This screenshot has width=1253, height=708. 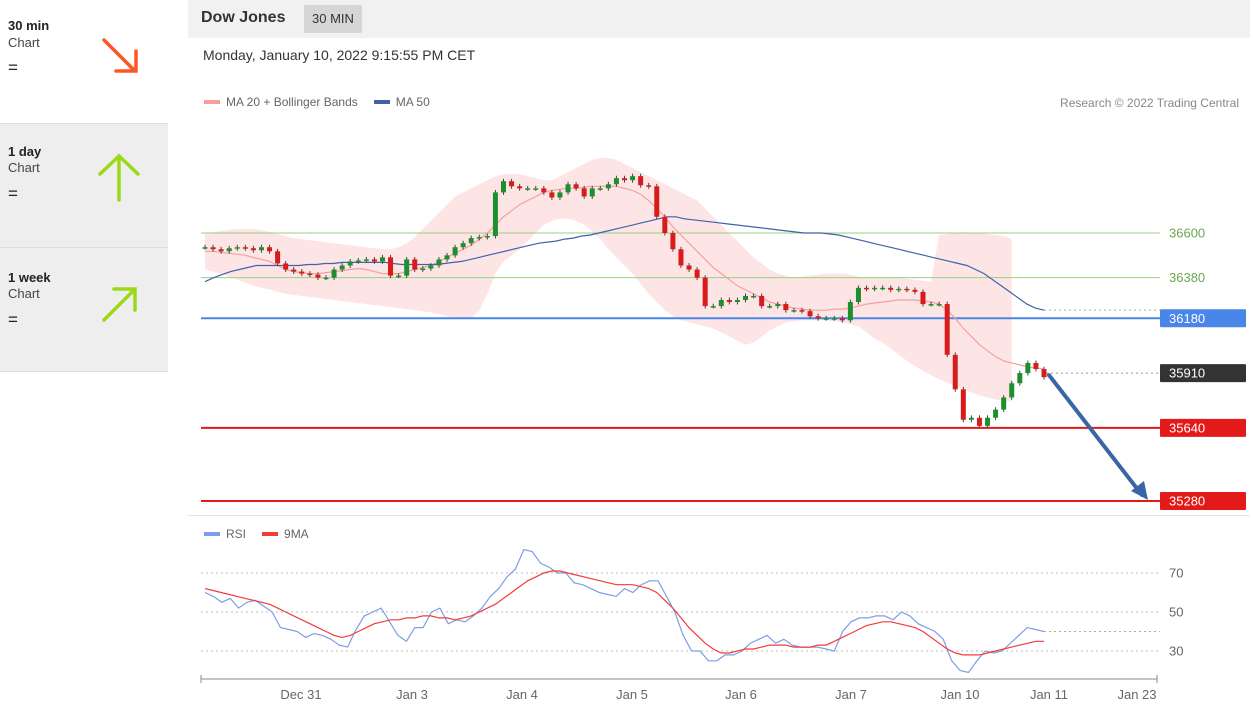 I want to click on x-tick-label: Jan 4, so click(x=522, y=694).